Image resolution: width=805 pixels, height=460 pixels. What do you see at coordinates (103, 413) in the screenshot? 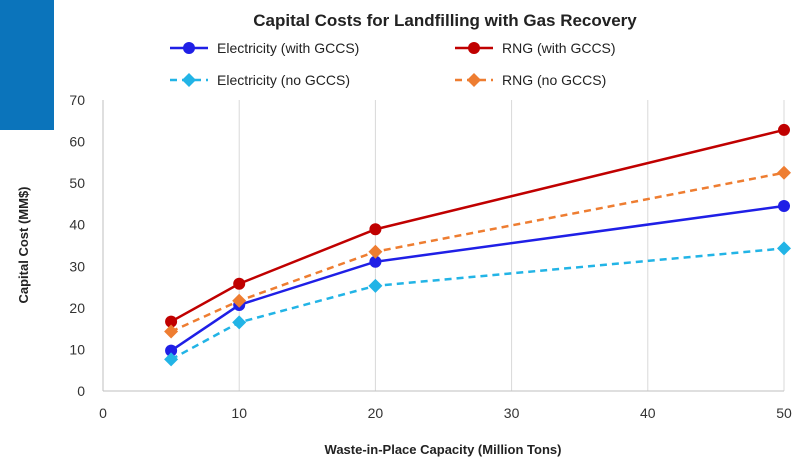
I see `x-tick-label-0: 0` at bounding box center [103, 413].